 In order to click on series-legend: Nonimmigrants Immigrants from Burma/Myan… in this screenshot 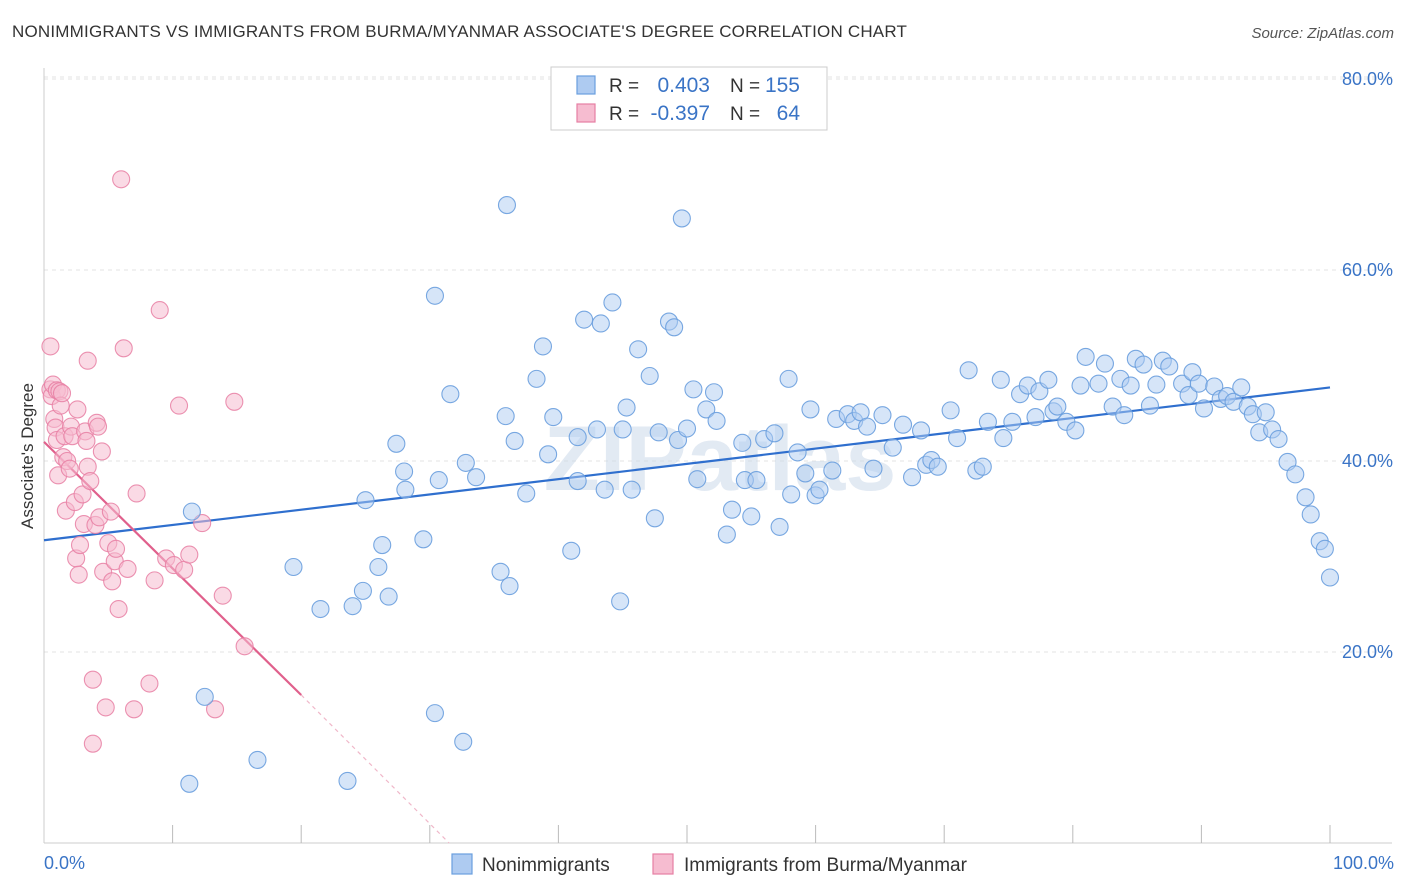, I will do `click(709, 864)`.